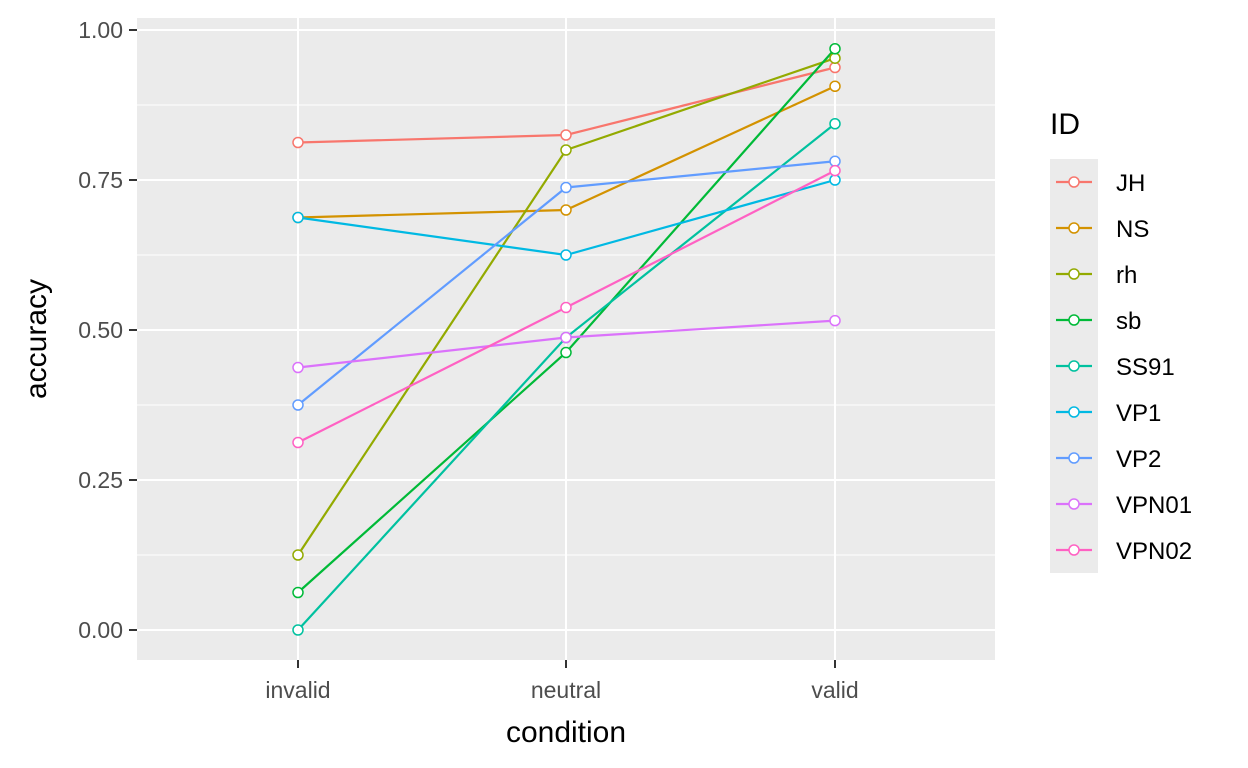  I want to click on x-axis-title: condition, so click(566, 732).